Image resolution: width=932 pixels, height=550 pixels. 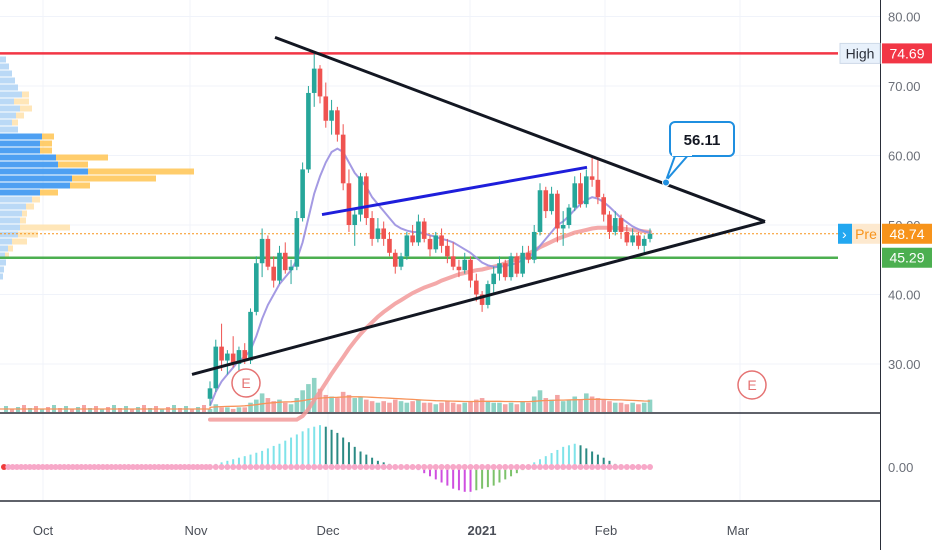 I want to click on high-tag-label: High, so click(x=860, y=53).